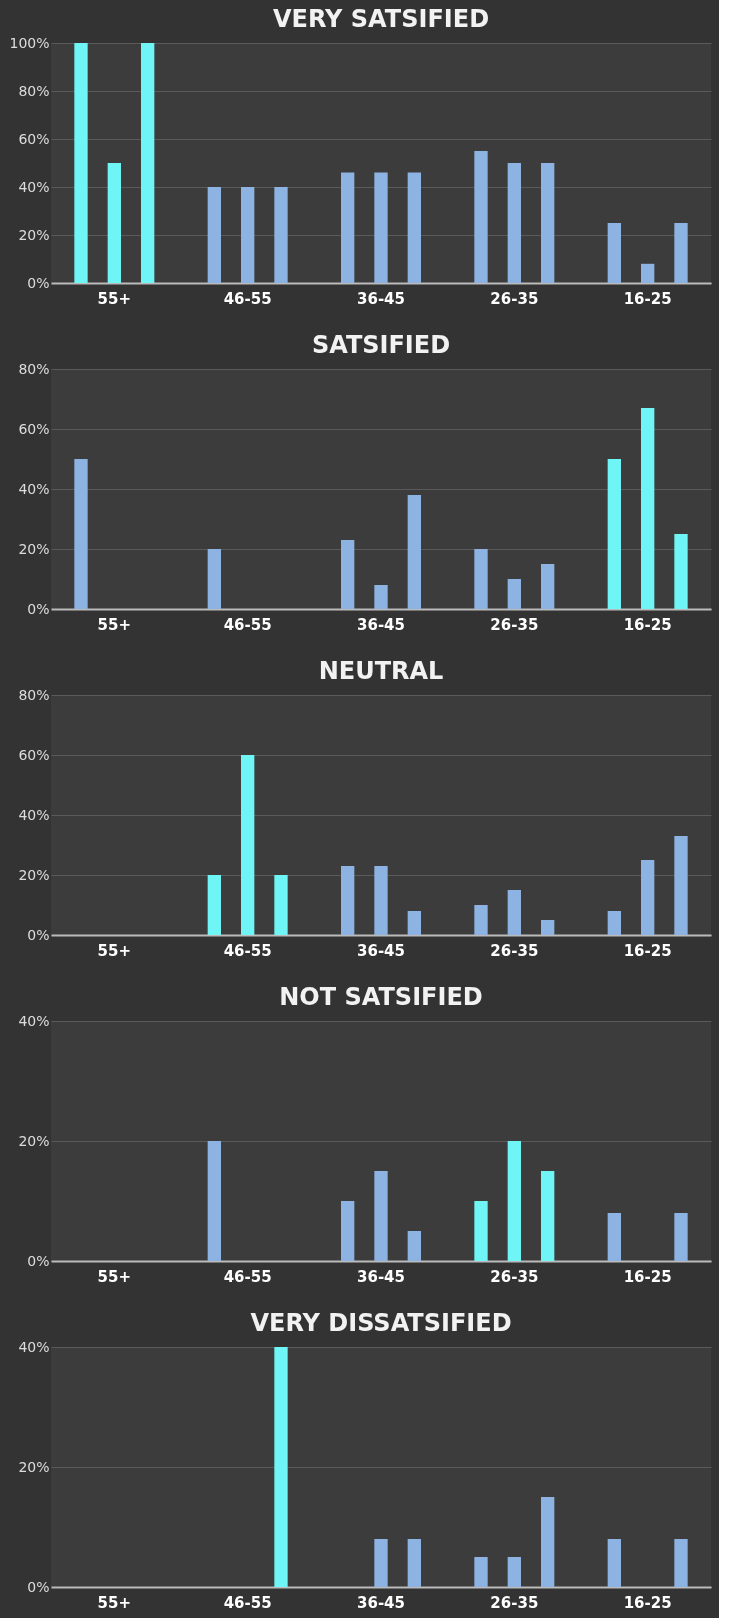 The image size is (753, 1622). I want to click on chart-title: SATSIFIED, so click(381, 345).